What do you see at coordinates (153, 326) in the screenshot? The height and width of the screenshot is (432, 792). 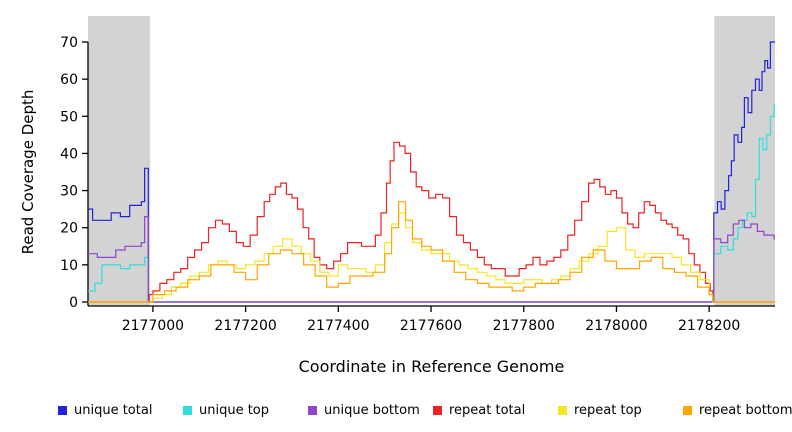 I see `x-tick-label: 2177000` at bounding box center [153, 326].